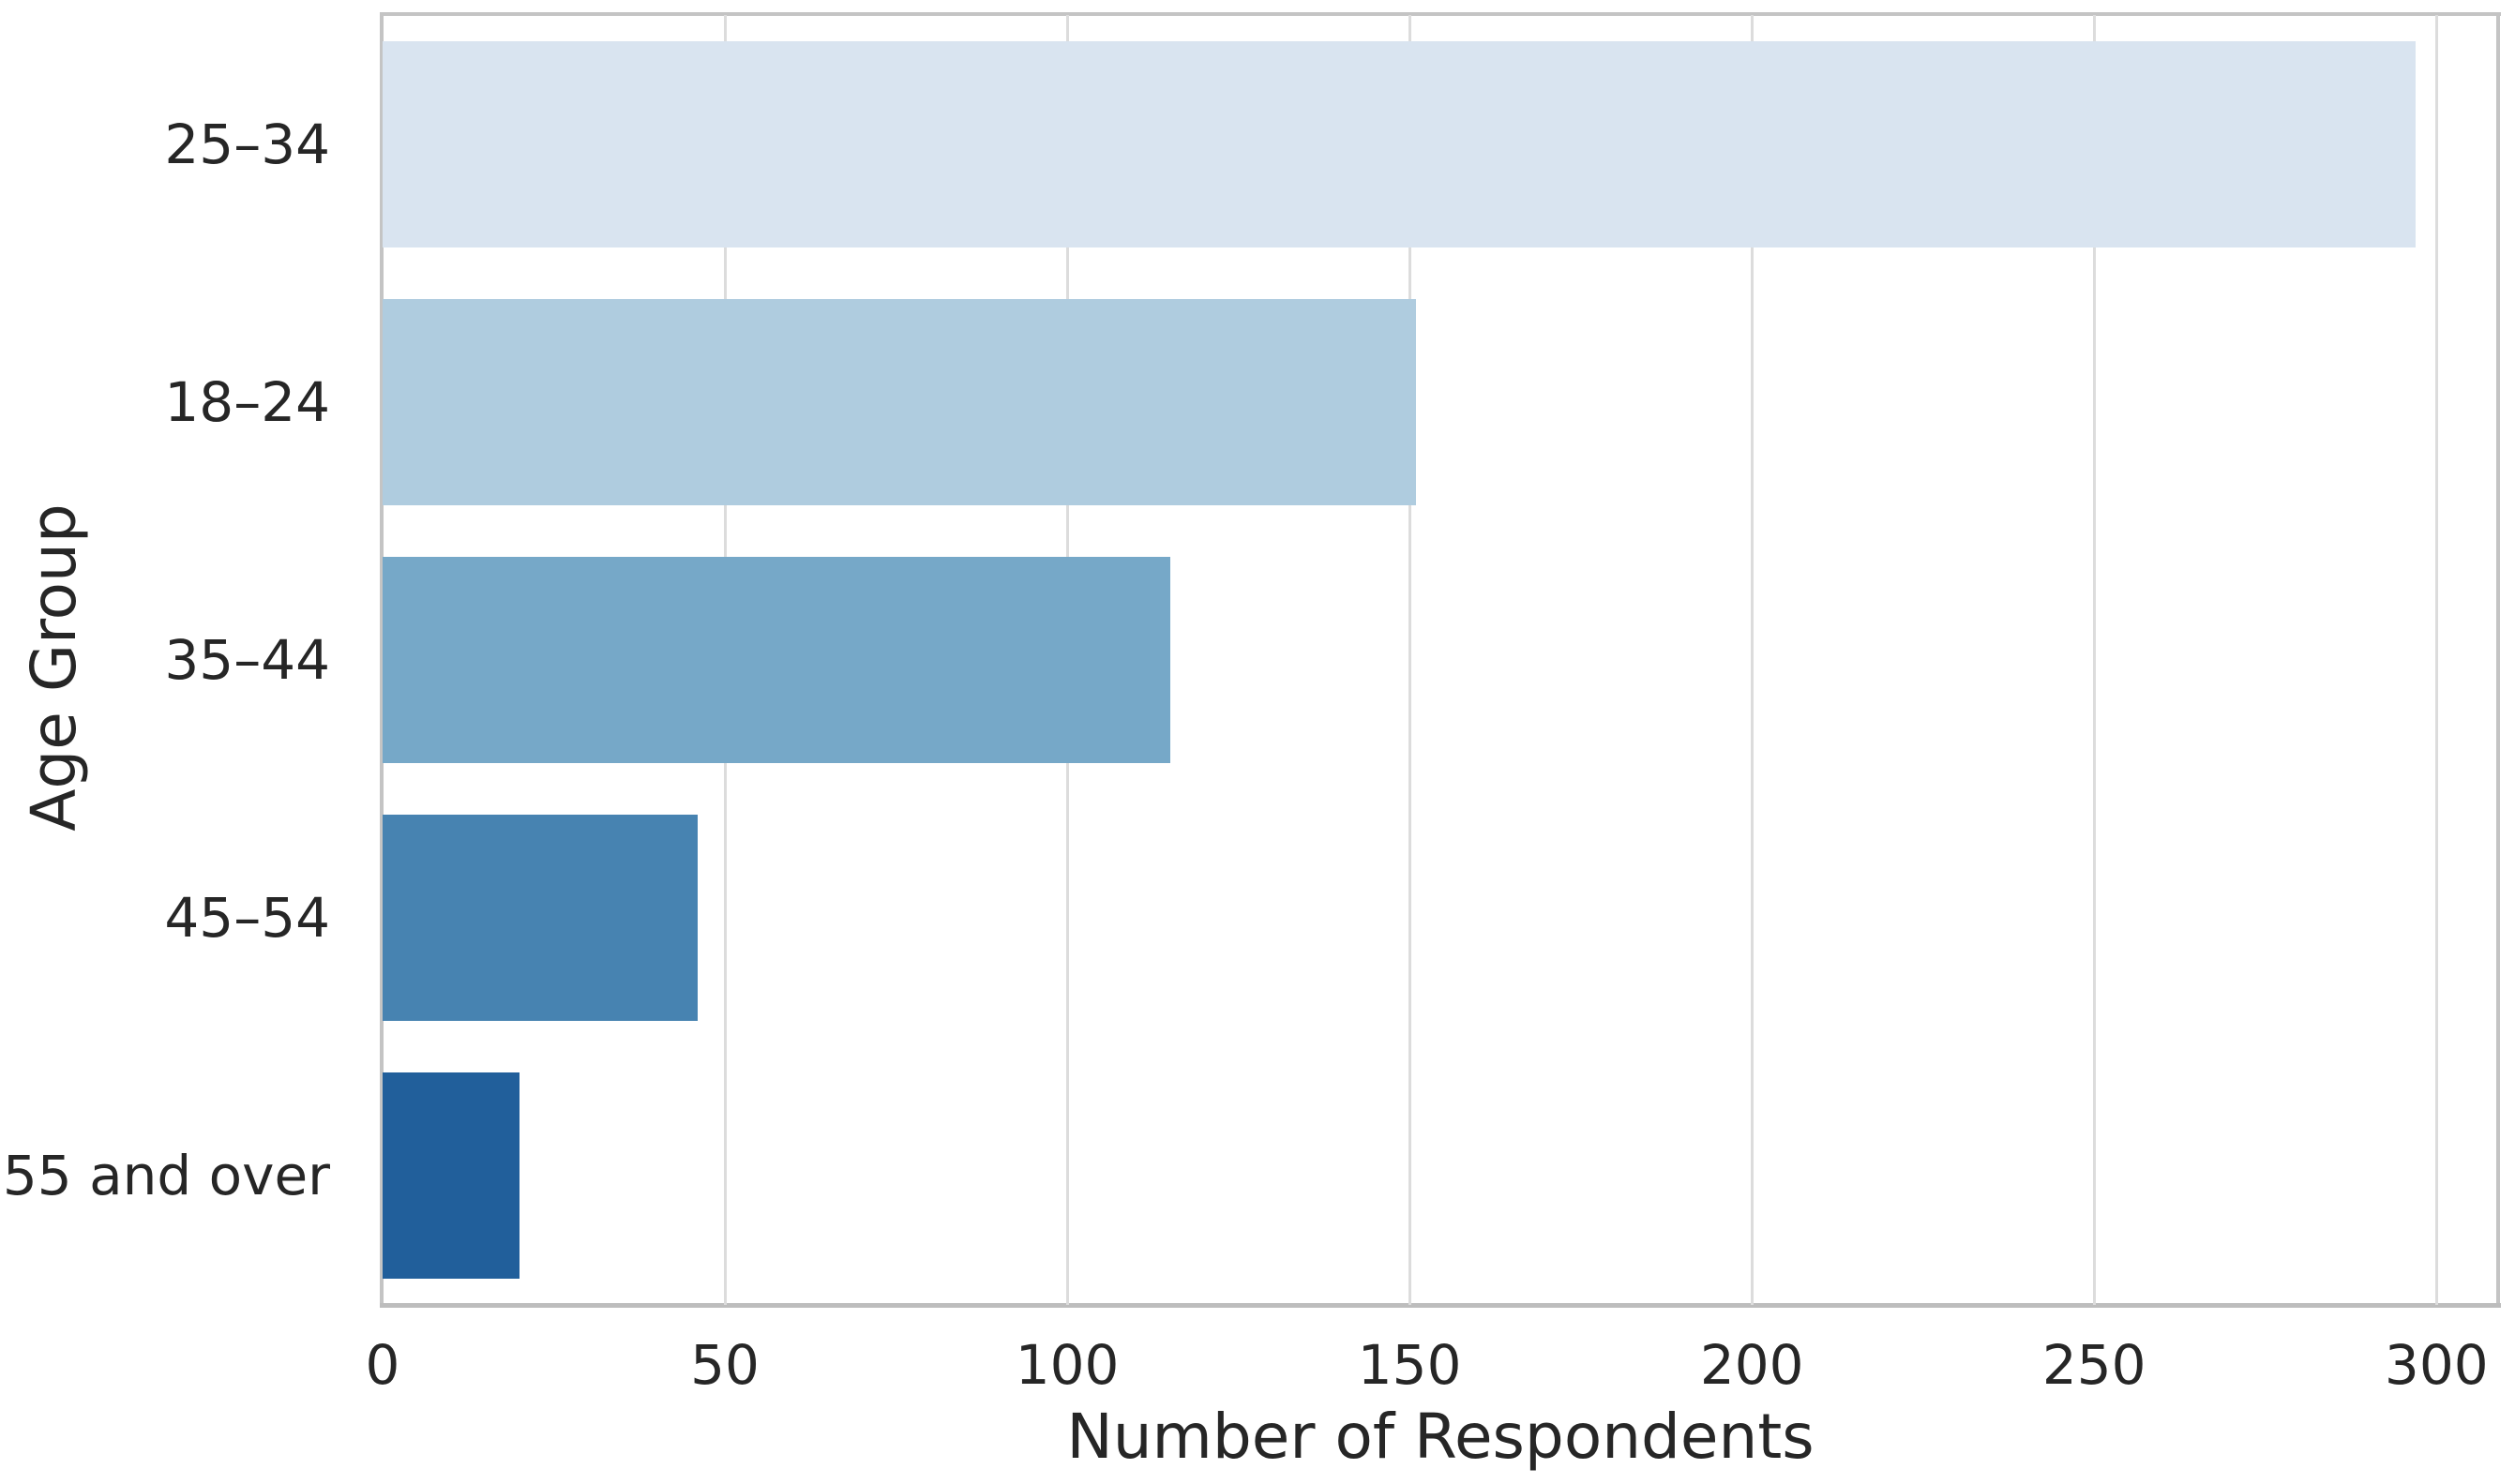 This screenshot has width=2515, height=1484. What do you see at coordinates (1440, 1437) in the screenshot?
I see `x-axis-title: Number of Respondents` at bounding box center [1440, 1437].